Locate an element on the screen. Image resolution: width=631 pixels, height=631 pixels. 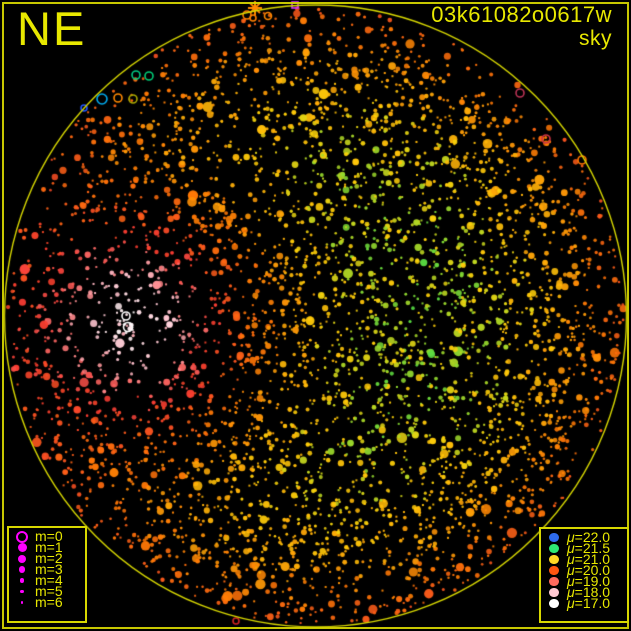
legend-magnitude-row-6-label: m=6 is located at coordinates (49, 602).